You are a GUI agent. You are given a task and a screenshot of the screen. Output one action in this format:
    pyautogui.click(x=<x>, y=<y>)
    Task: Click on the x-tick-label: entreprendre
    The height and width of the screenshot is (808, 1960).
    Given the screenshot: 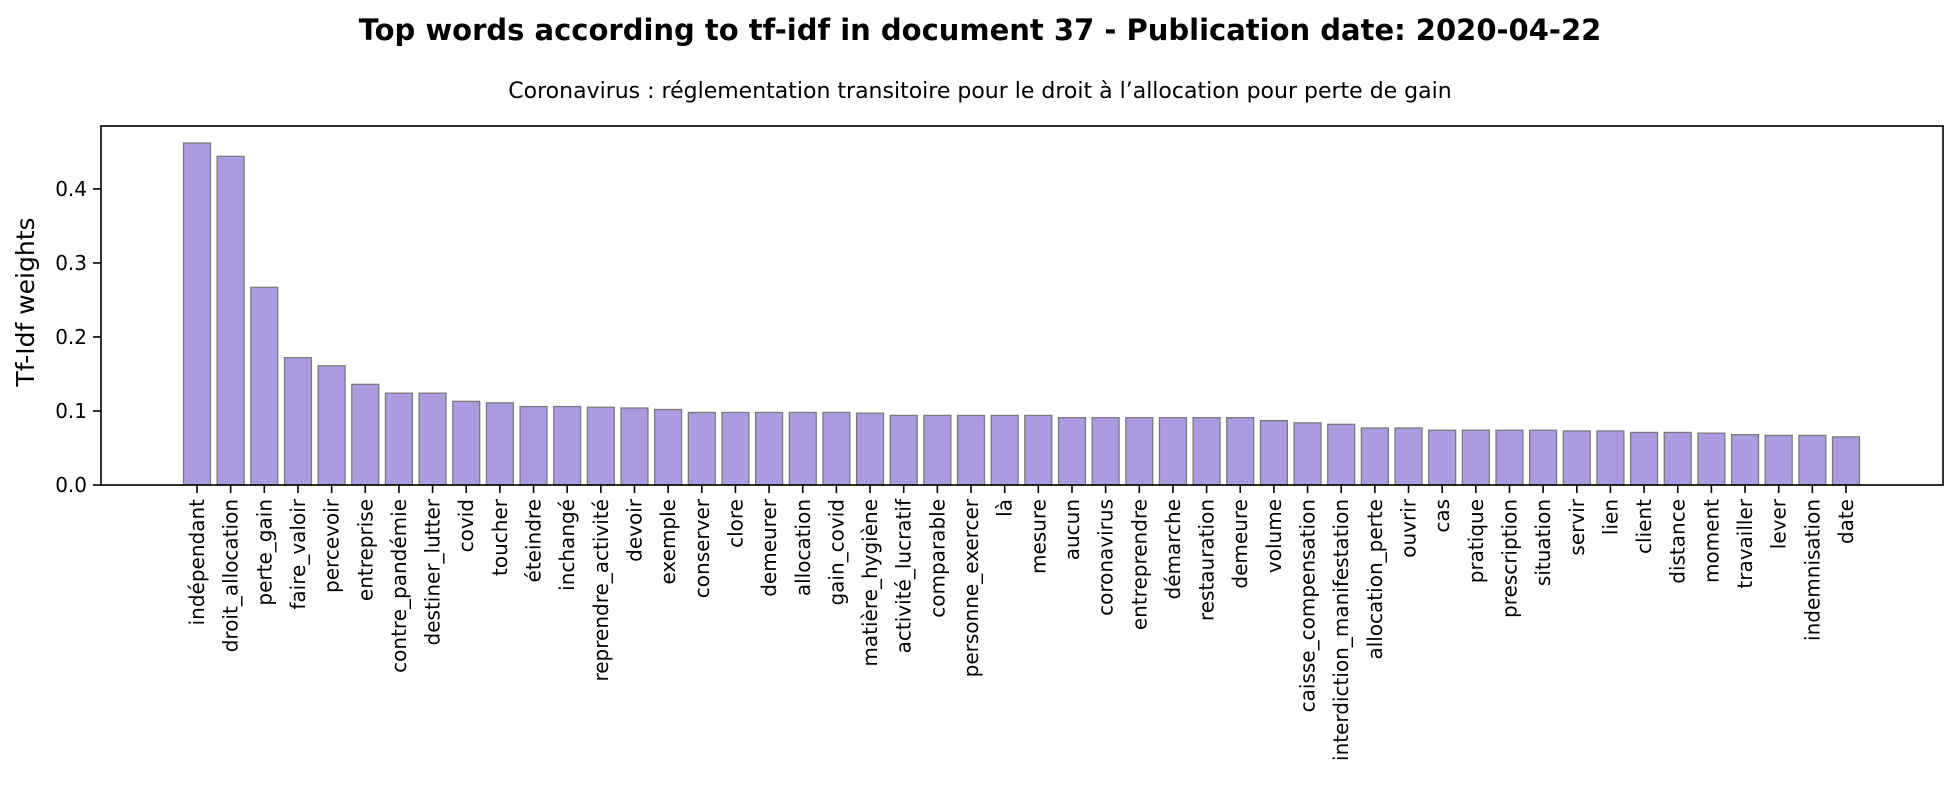 What is the action you would take?
    pyautogui.click(x=1139, y=564)
    